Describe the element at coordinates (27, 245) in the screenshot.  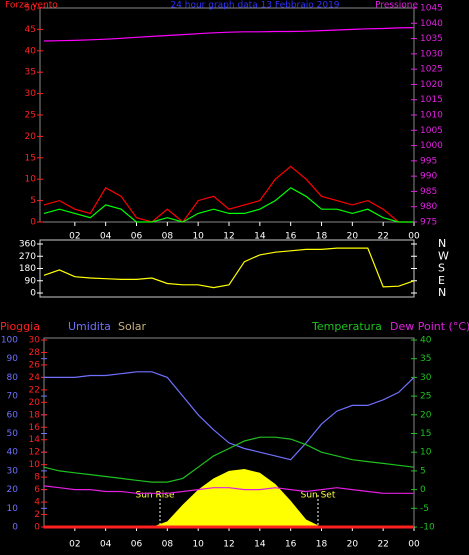
I see `y-tick-label: 360` at that location.